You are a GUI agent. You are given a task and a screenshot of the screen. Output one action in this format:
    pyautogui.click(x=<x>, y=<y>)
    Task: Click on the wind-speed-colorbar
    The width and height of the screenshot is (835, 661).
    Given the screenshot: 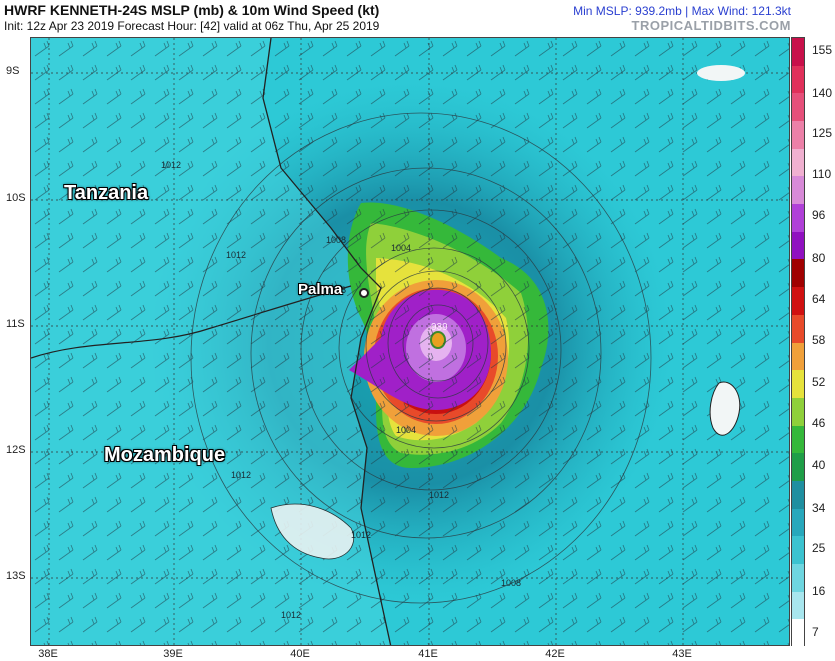 What is the action you would take?
    pyautogui.click(x=798, y=342)
    